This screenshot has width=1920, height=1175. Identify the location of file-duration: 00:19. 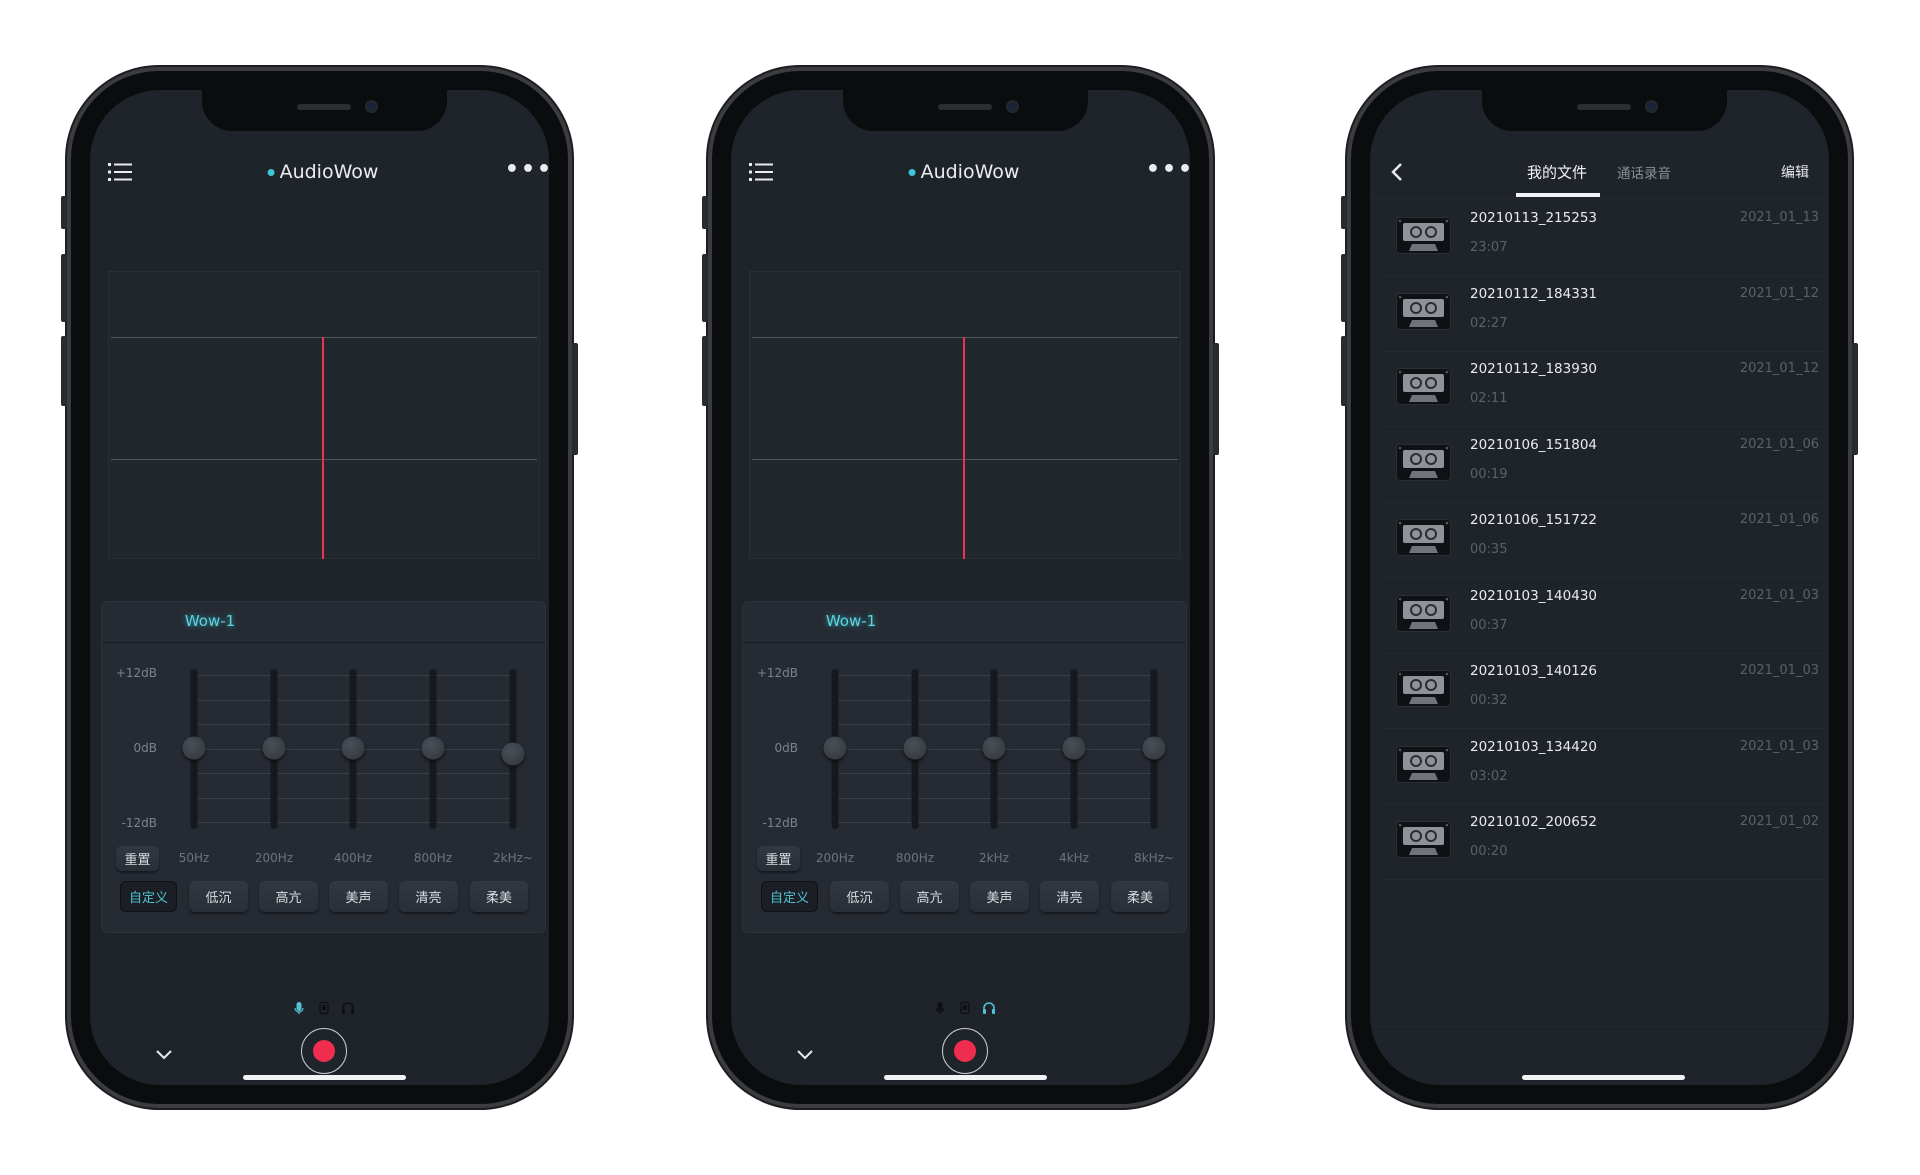
(1489, 474).